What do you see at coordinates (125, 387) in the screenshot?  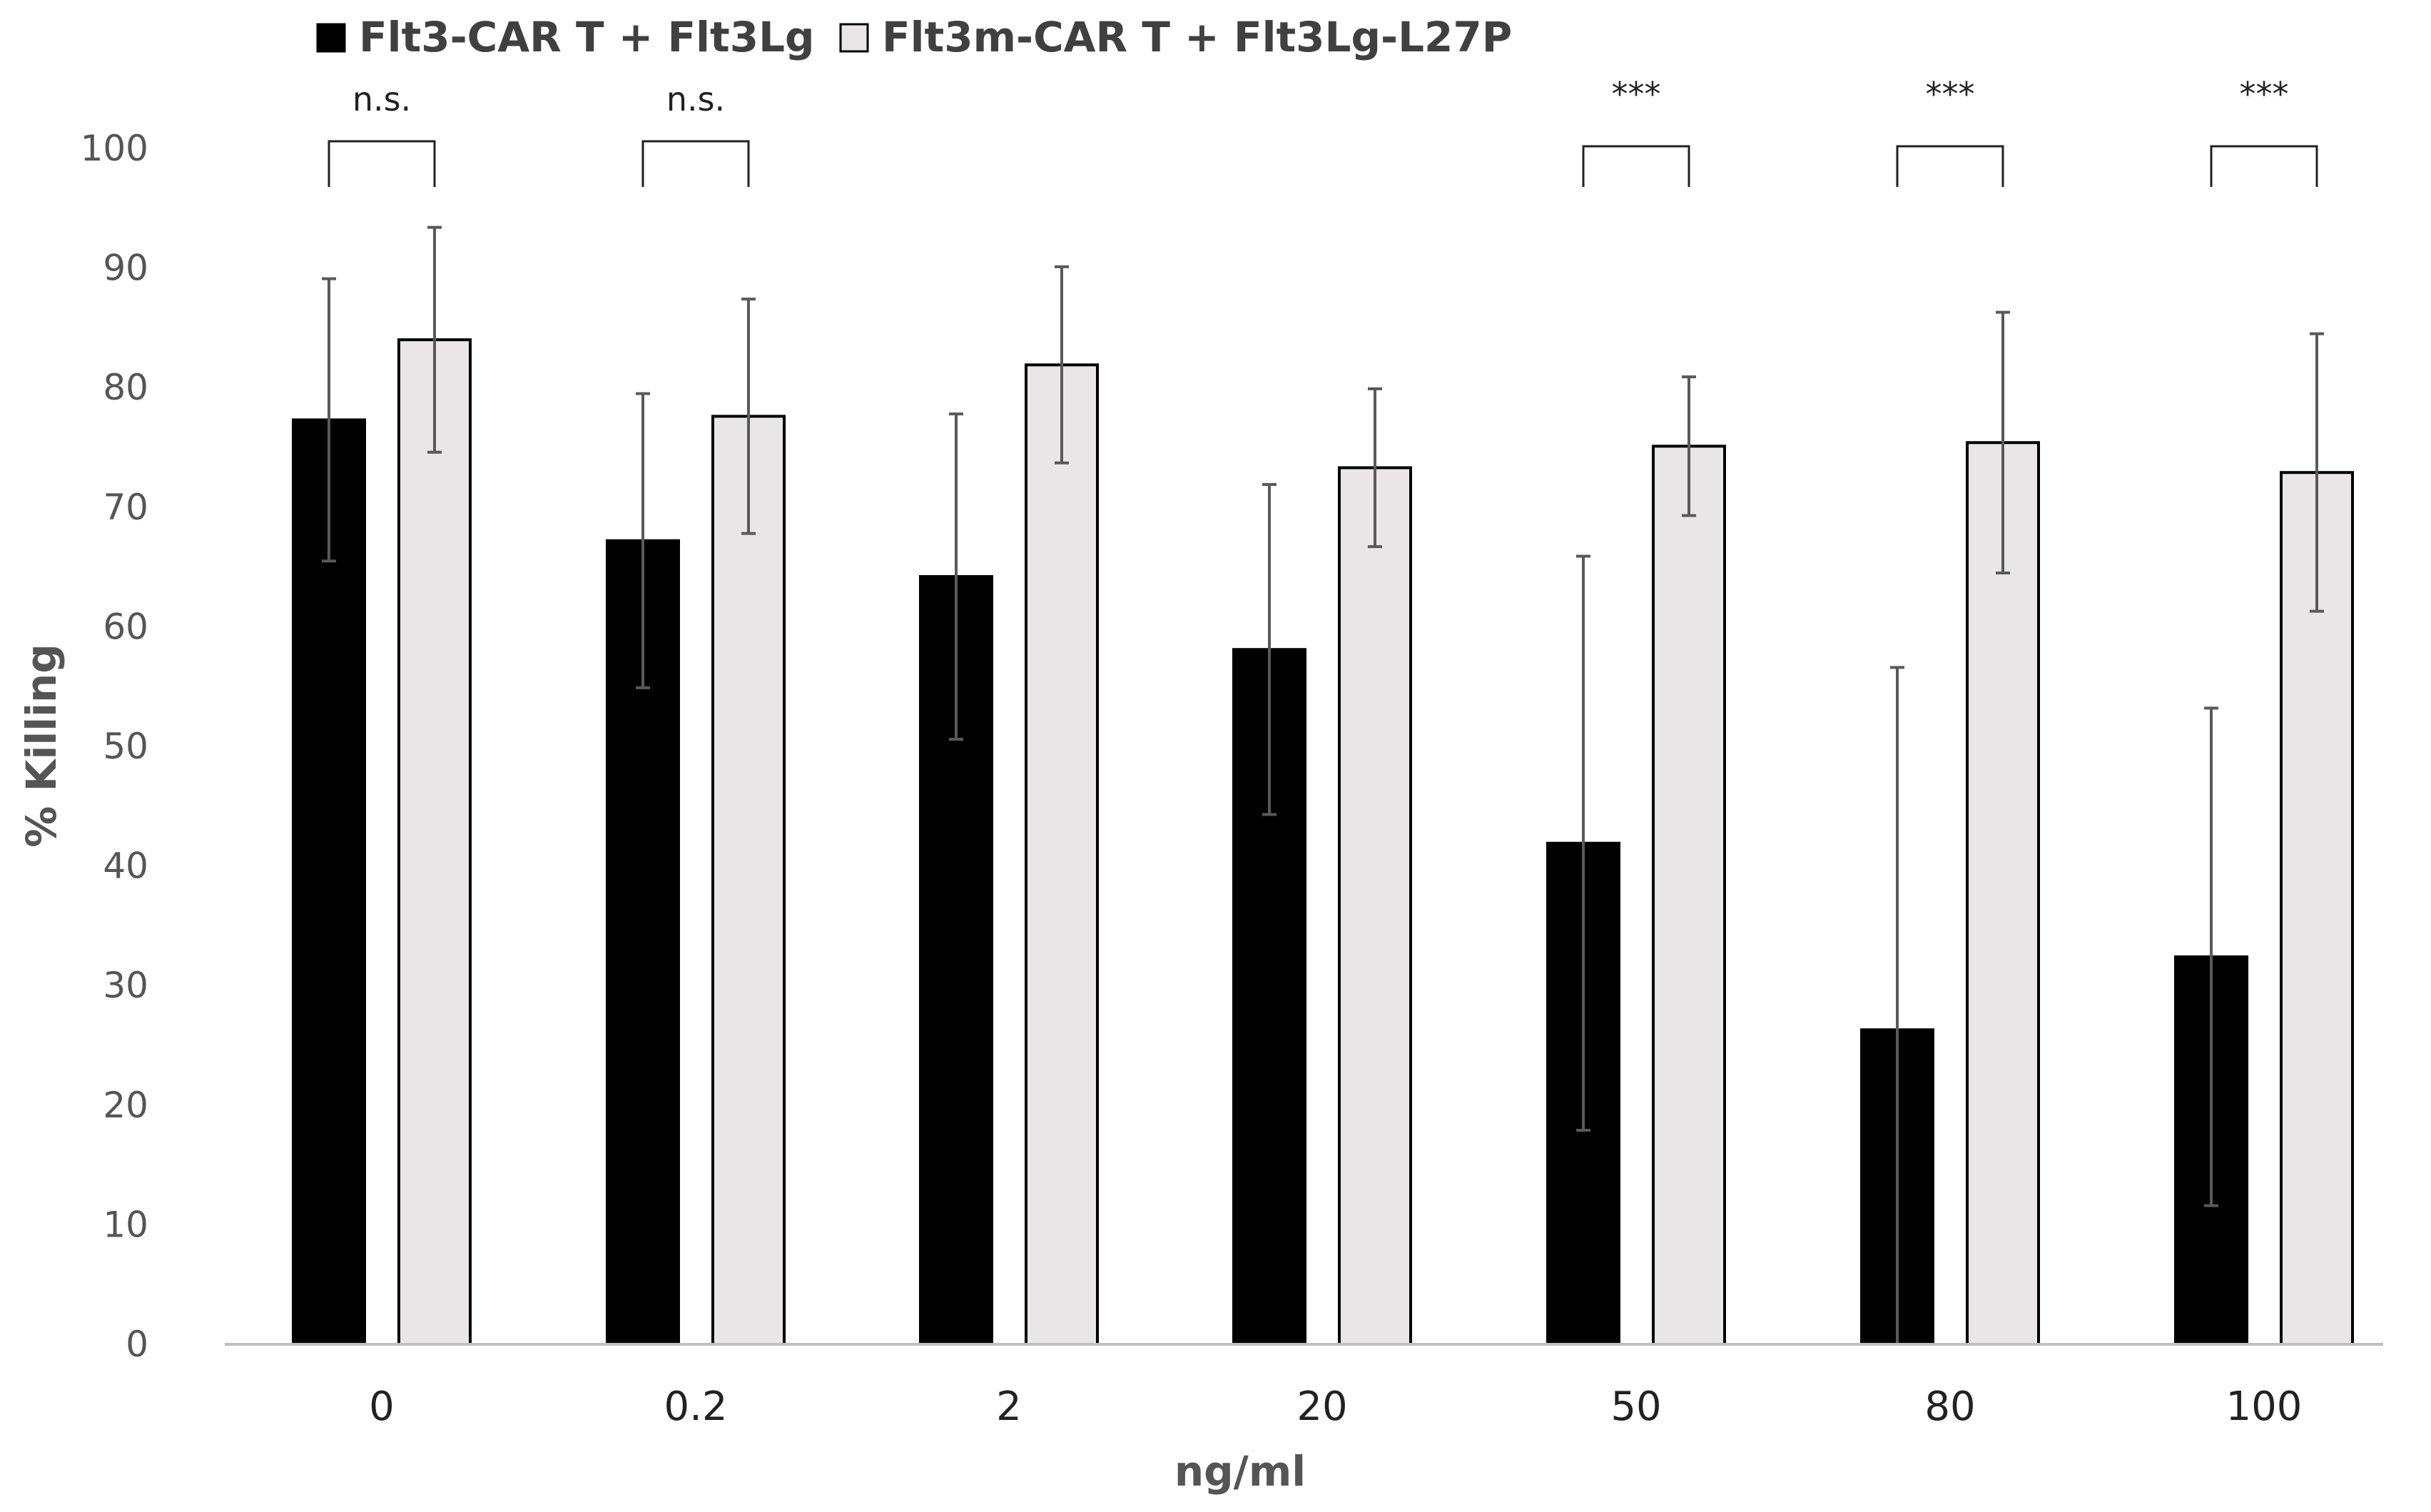 I see `y-tick-label: 80` at bounding box center [125, 387].